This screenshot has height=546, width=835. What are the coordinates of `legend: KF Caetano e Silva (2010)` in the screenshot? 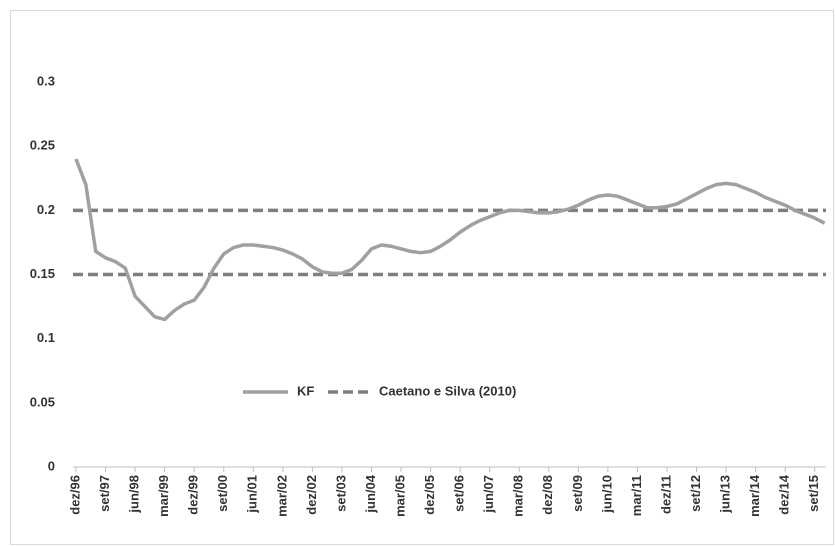 It's located at (379, 390).